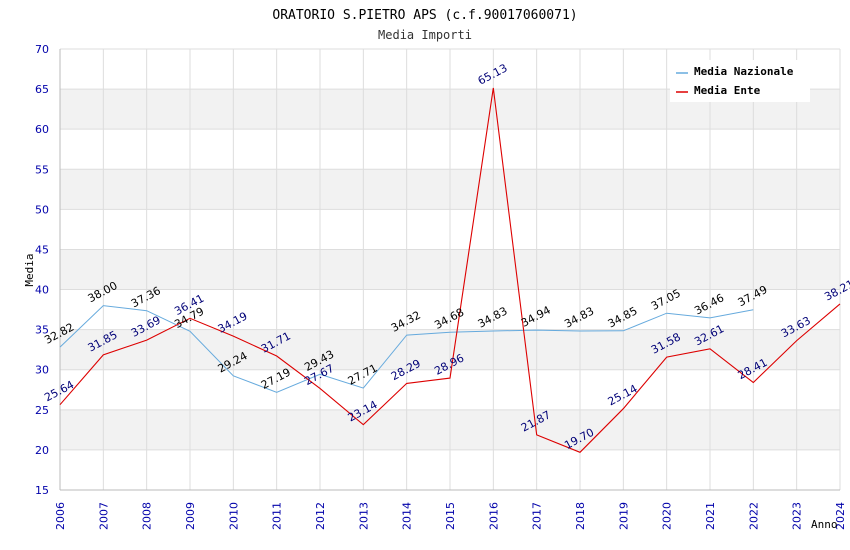 The width and height of the screenshot is (850, 550). I want to click on y-tick-labels: 15 20 25 30 35 40 45 50 55 60 65 70, so click(42, 270).